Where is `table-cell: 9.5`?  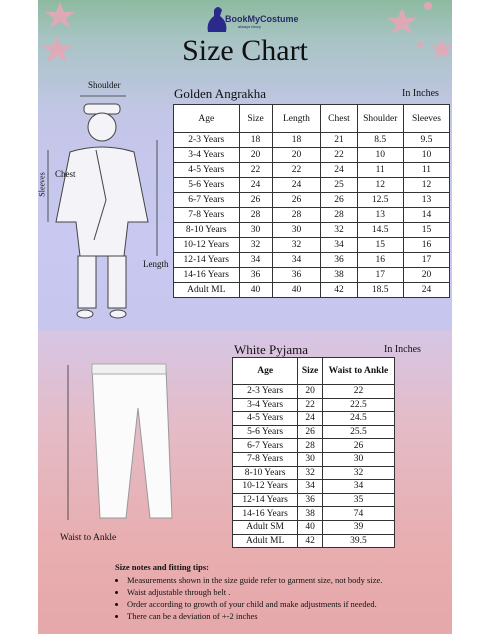
table-cell: 9.5 is located at coordinates (426, 140).